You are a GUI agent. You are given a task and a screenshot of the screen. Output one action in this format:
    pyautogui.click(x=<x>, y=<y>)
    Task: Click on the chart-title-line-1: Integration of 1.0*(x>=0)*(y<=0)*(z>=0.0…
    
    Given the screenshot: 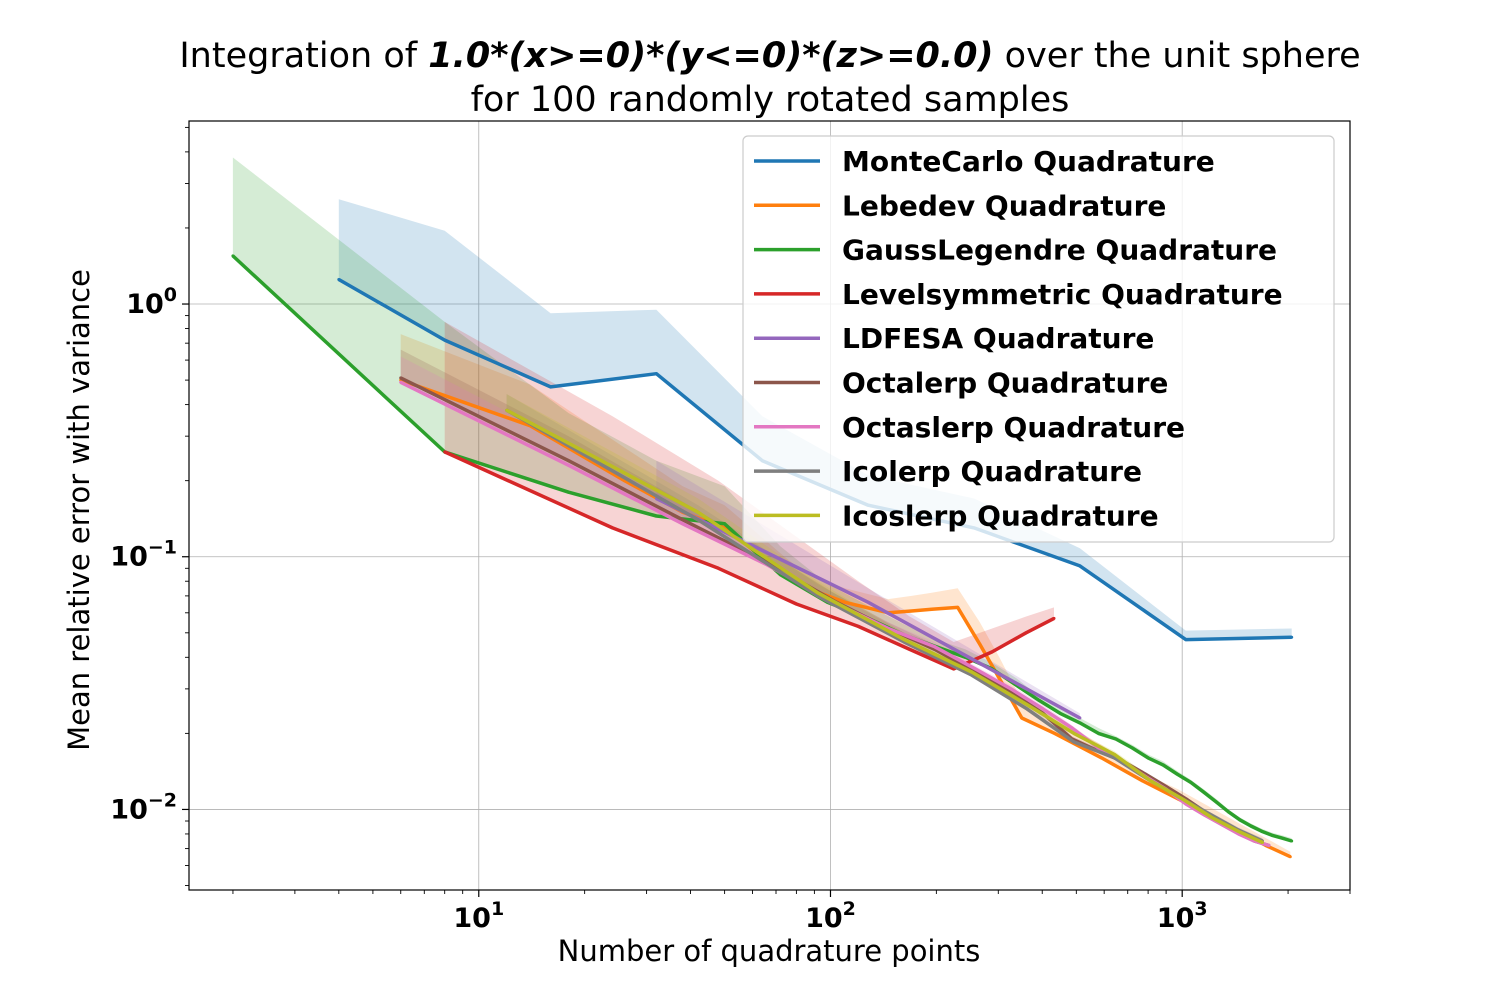 What is the action you would take?
    pyautogui.click(x=750, y=56)
    